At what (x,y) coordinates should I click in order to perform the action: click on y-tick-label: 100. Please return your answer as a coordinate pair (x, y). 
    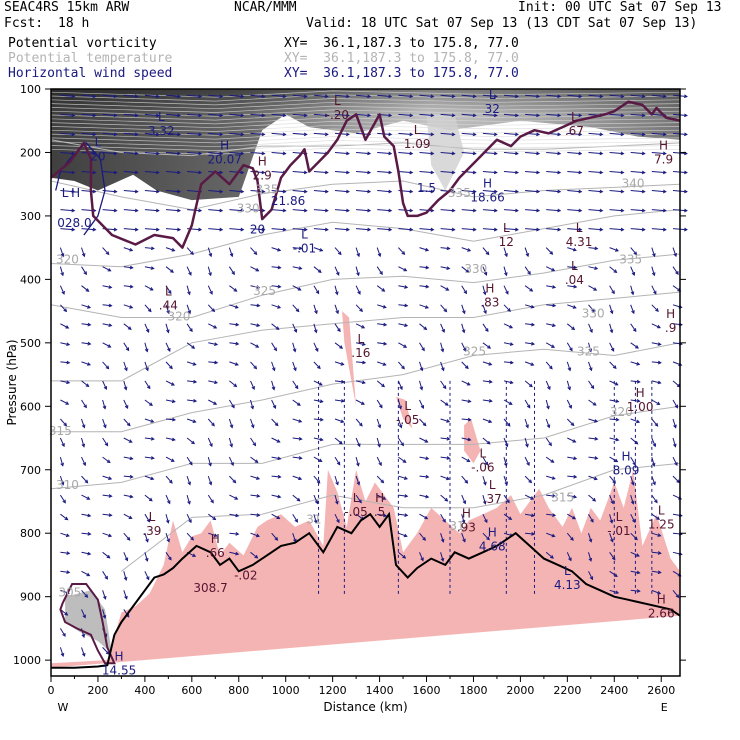
    Looking at the image, I should click on (30, 89).